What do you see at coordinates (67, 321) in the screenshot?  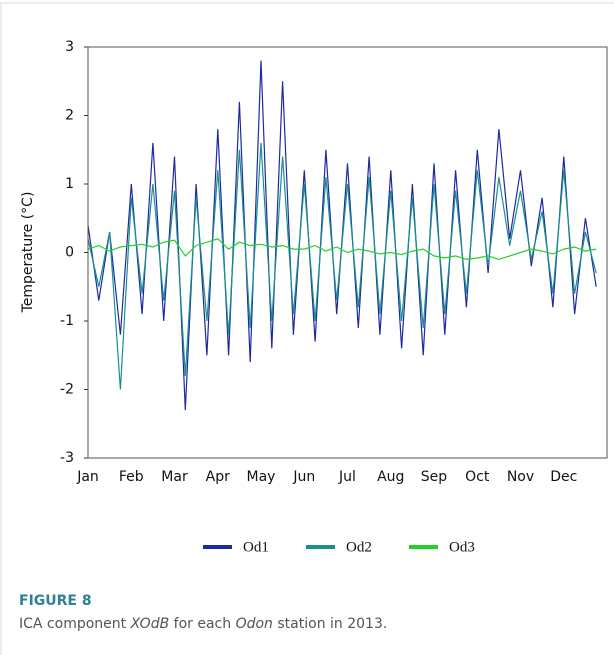 I see `y-tick-label: -1` at bounding box center [67, 321].